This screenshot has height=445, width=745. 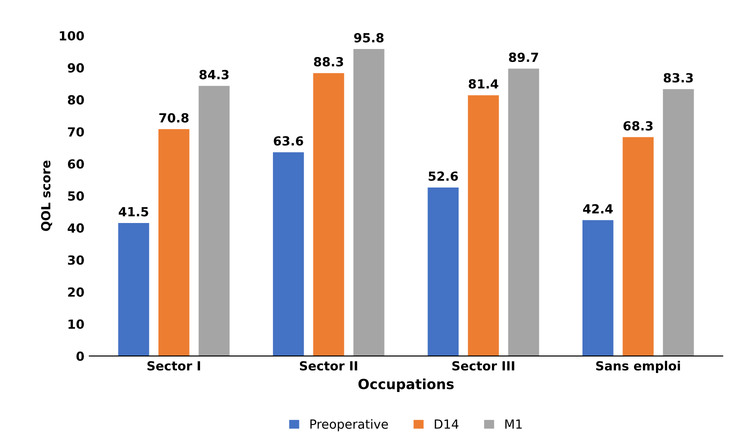 I want to click on x-axis-title: Occupations, so click(x=406, y=385).